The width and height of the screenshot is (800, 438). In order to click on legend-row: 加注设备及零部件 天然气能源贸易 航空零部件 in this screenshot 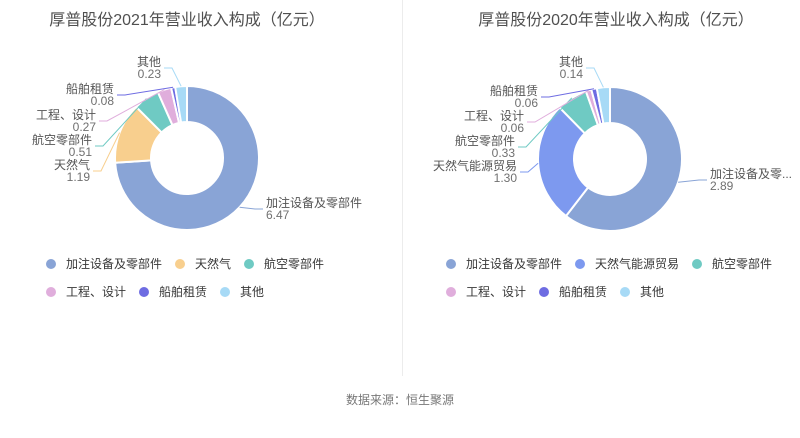, I will do `click(615, 264)`.